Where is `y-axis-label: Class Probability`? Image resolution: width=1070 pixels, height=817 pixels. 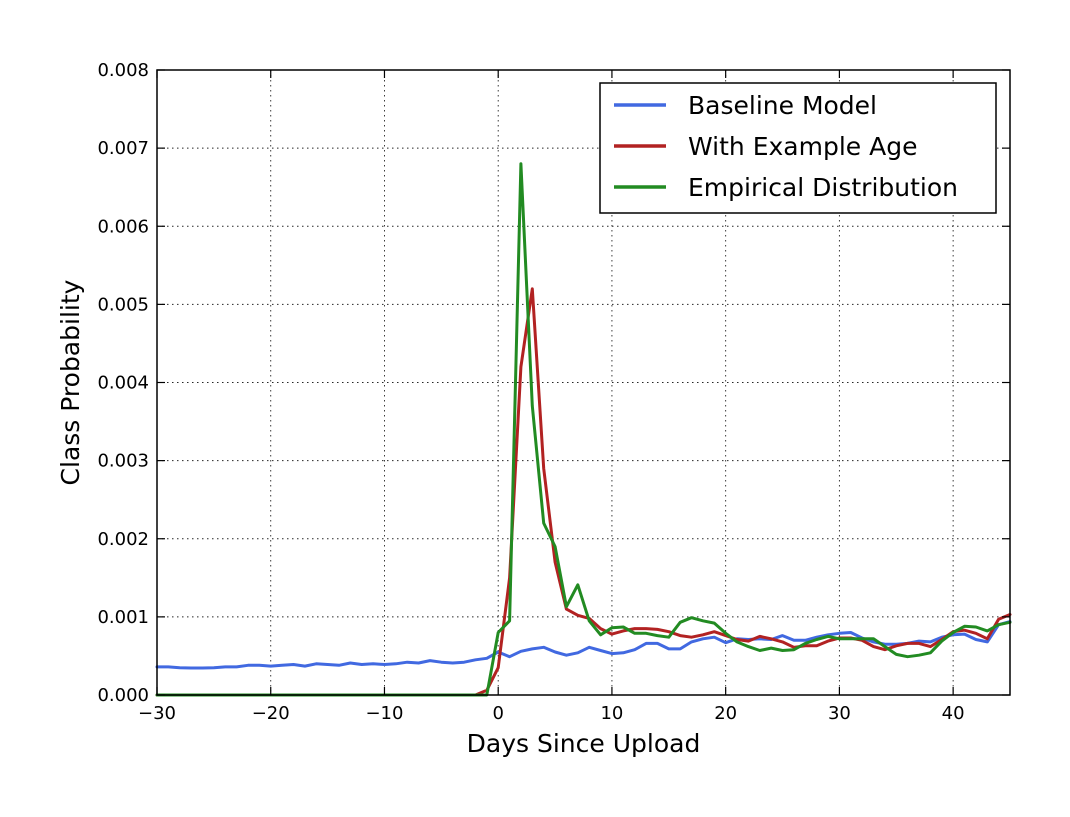 y-axis-label: Class Probability is located at coordinates (70, 382).